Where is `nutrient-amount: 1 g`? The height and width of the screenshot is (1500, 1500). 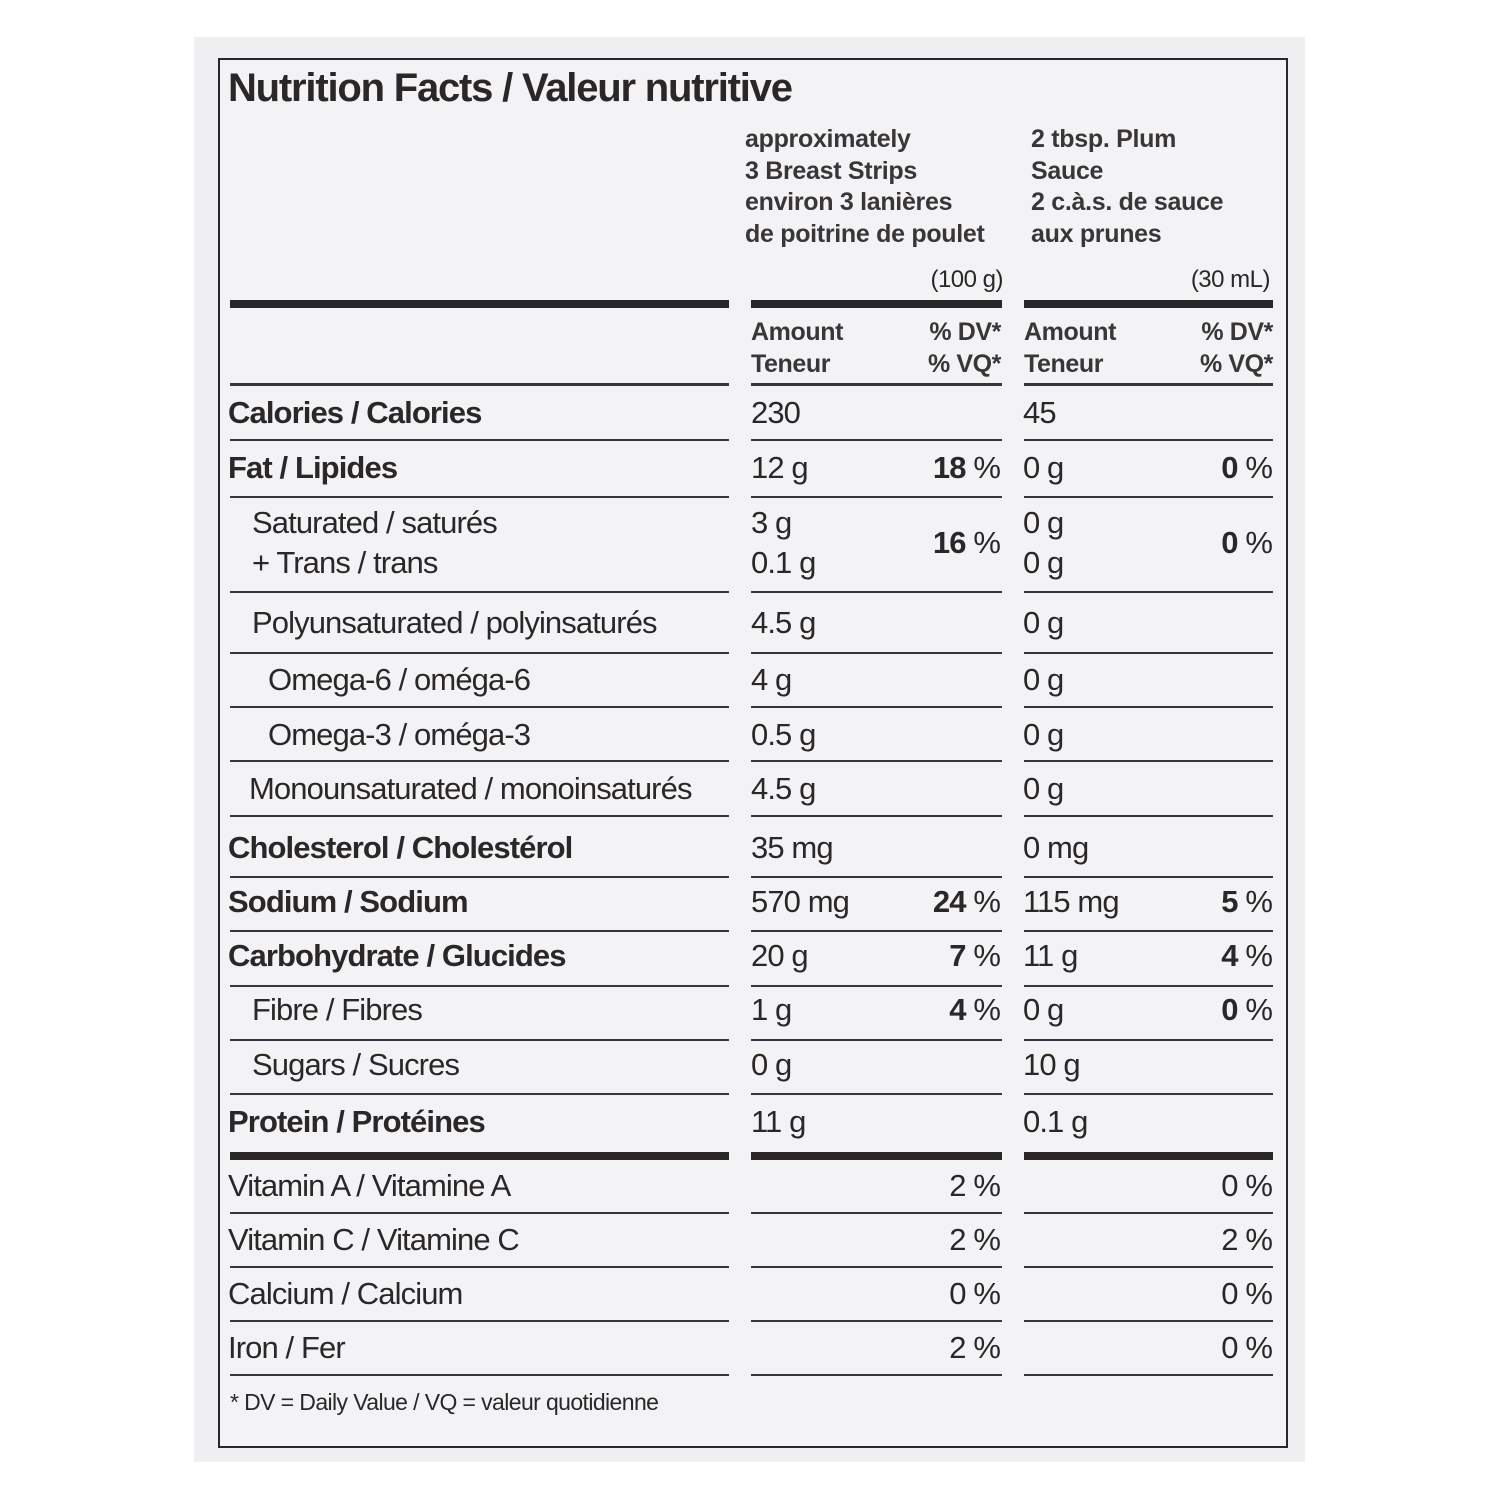 nutrient-amount: 1 g is located at coordinates (771, 1009).